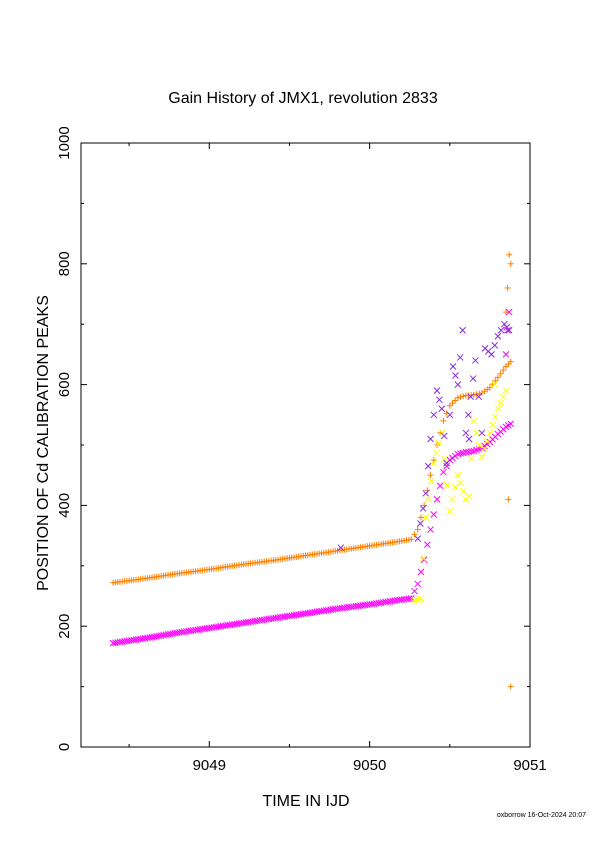 The height and width of the screenshot is (842, 595). I want to click on y-tick-label: 400, so click(64, 505).